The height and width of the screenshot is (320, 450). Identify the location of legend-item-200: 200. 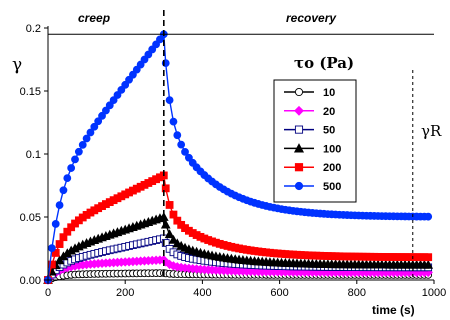
(312, 168).